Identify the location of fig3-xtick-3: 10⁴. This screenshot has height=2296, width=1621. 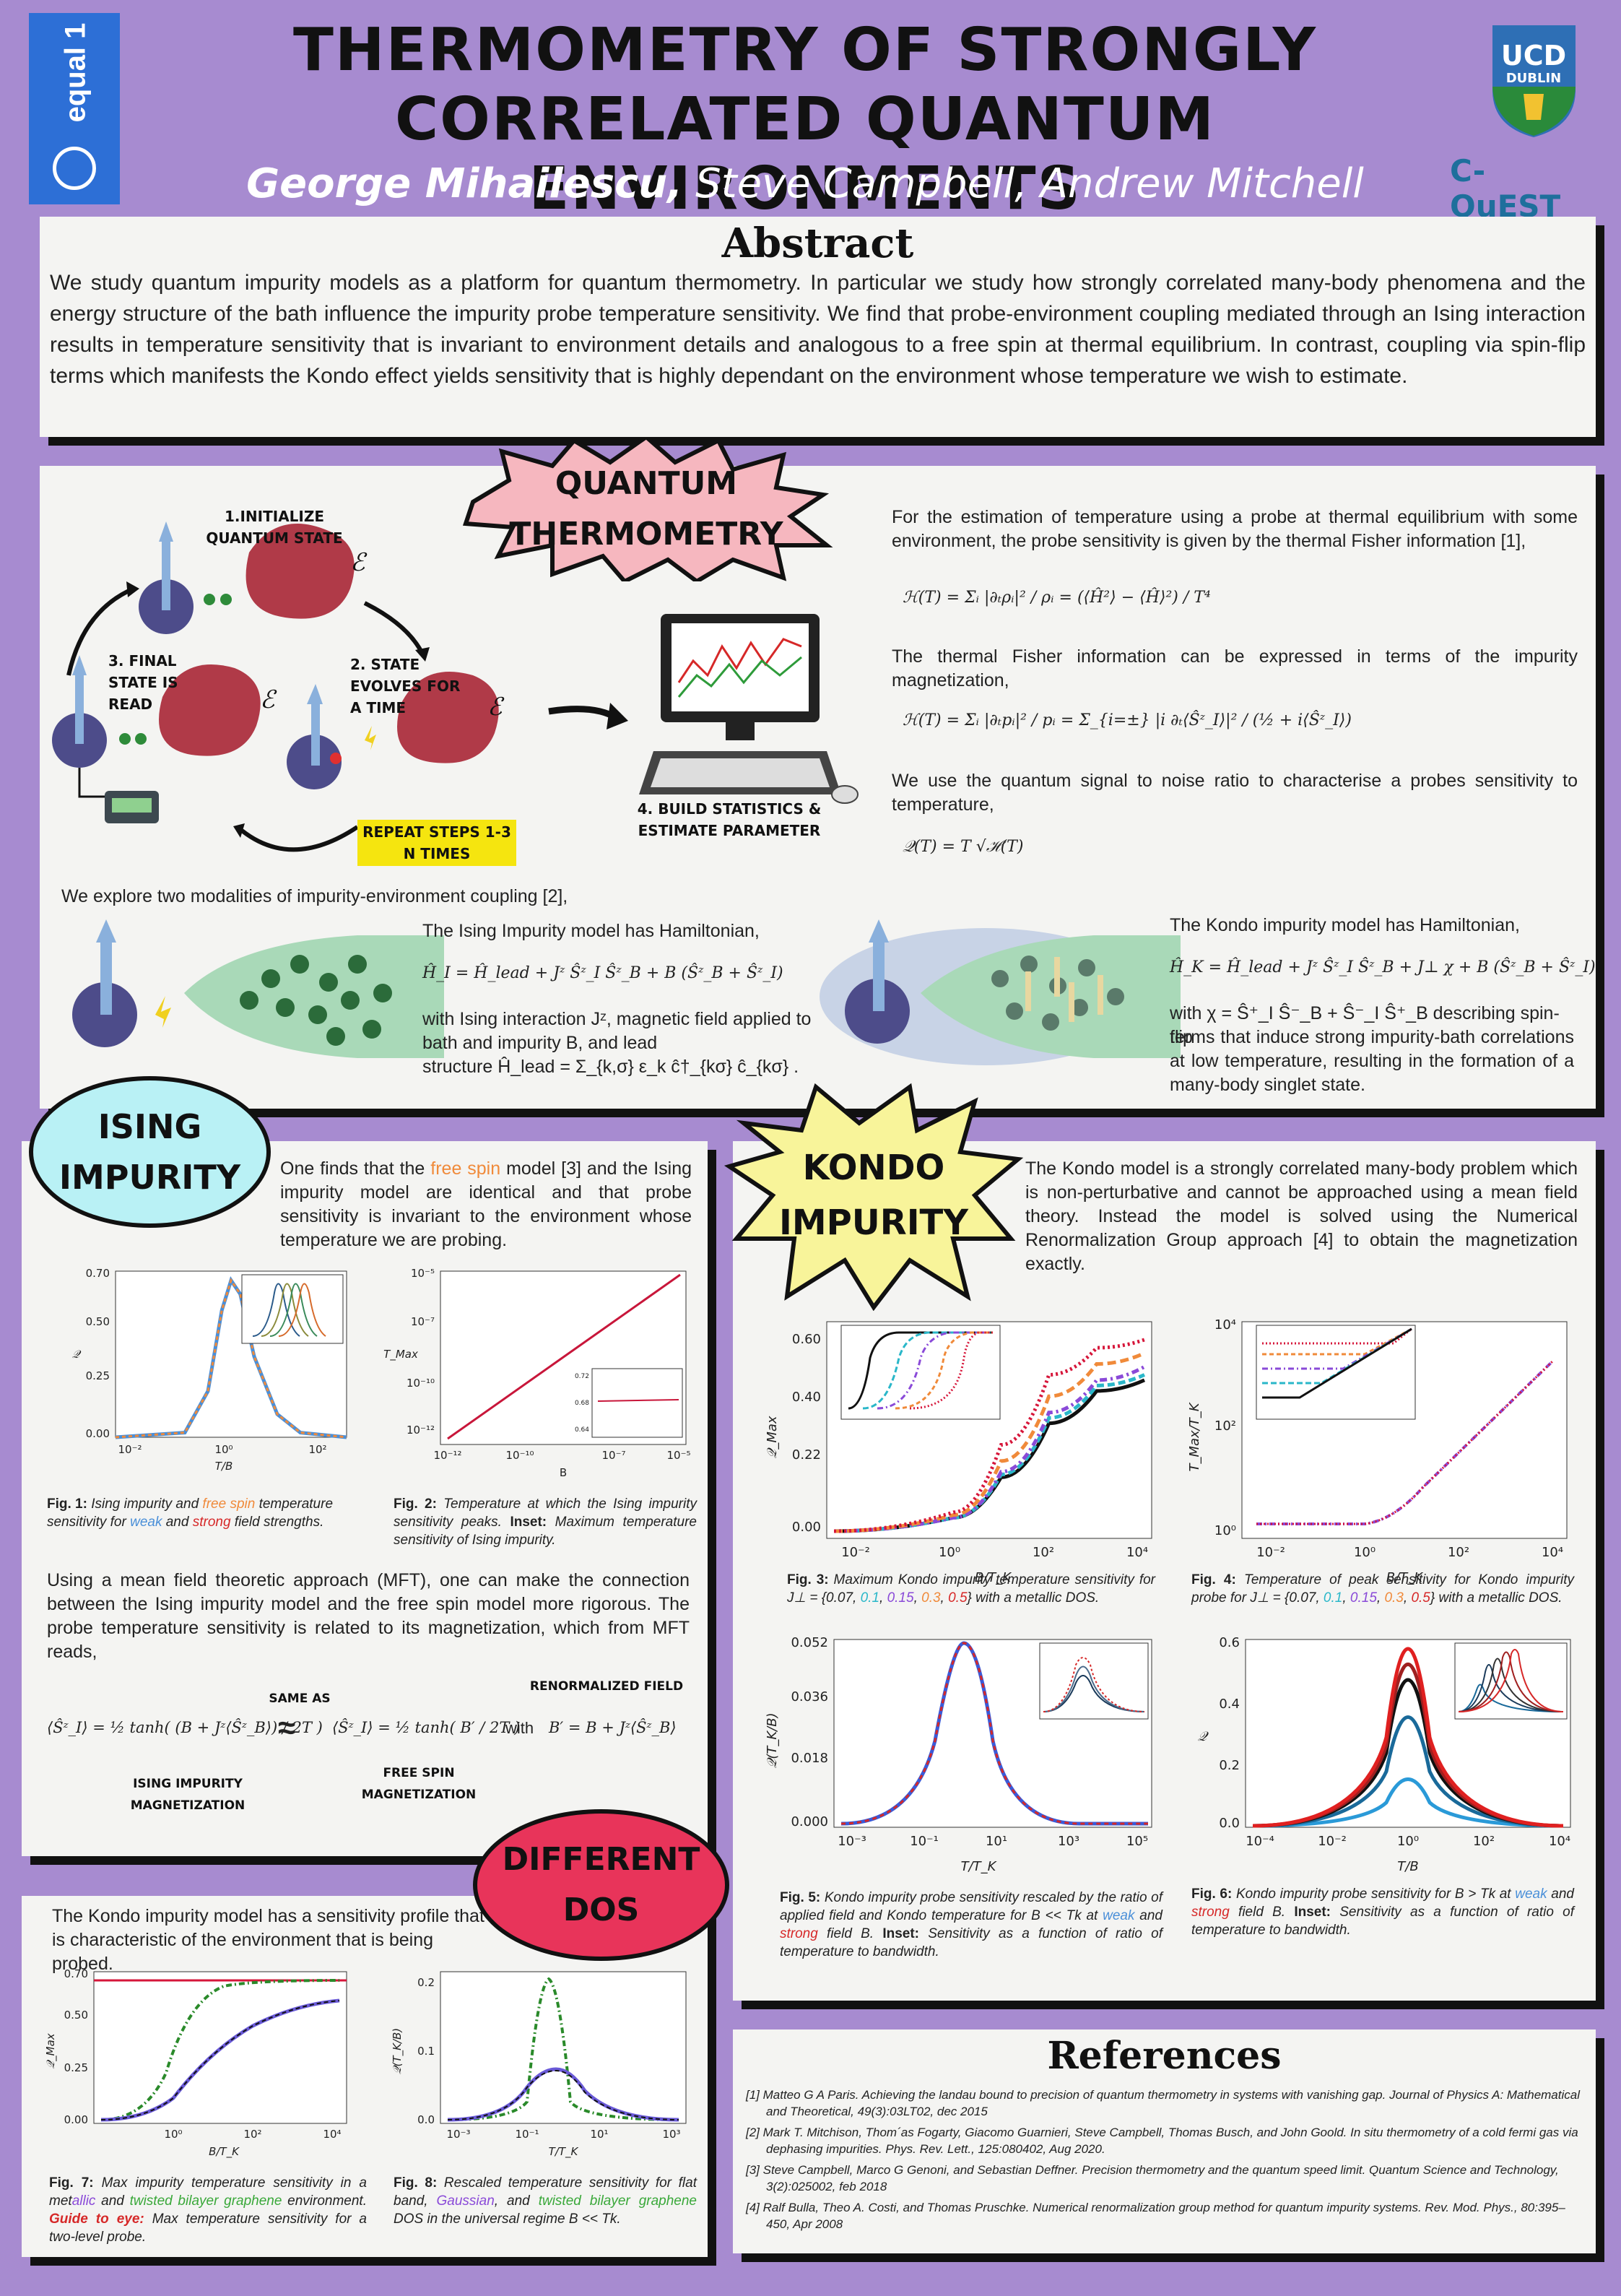
(1137, 1552).